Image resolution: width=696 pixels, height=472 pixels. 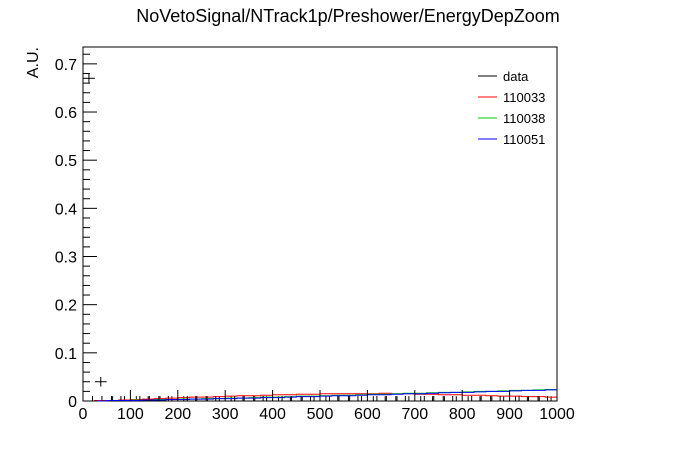 What do you see at coordinates (83, 414) in the screenshot?
I see `x-tick-label: 0` at bounding box center [83, 414].